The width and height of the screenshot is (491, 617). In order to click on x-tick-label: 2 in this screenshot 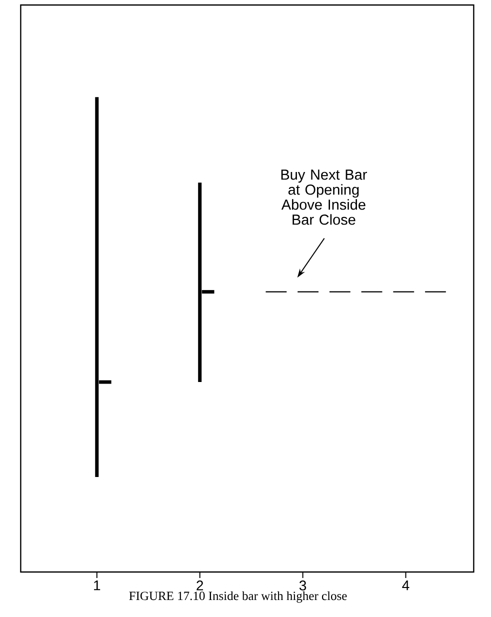, I will do `click(200, 585)`.